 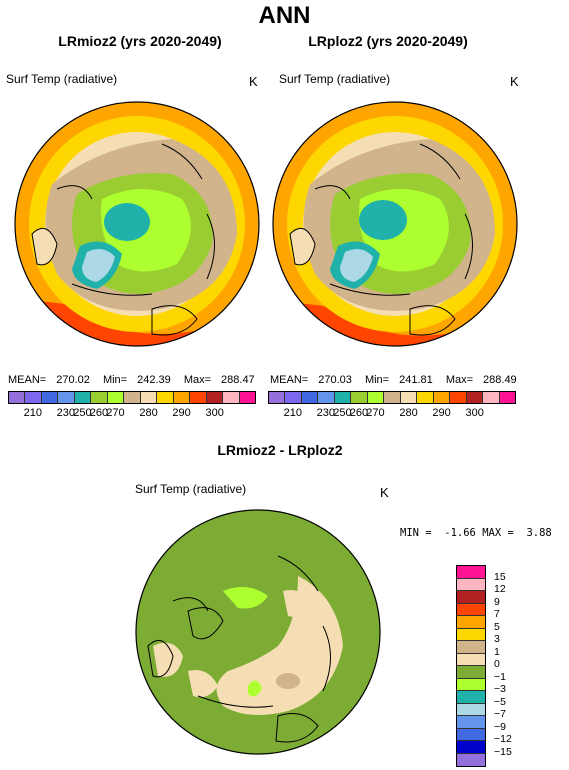 I want to click on colorbar-tick-label: 280, so click(x=408, y=413).